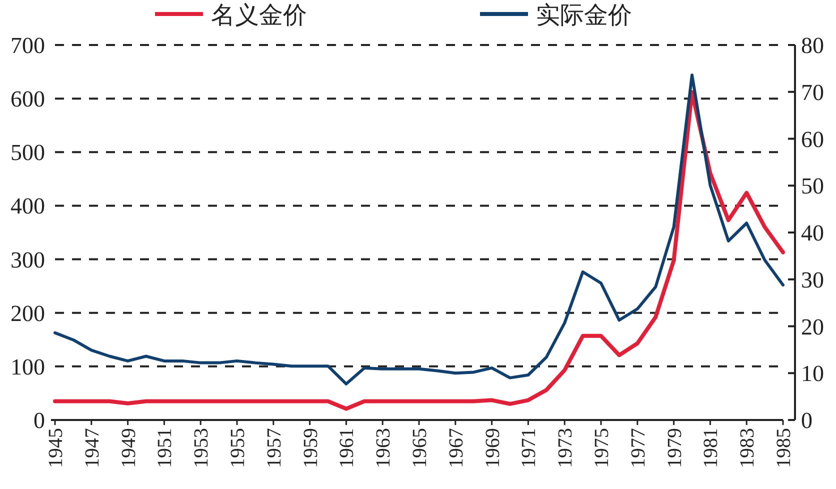  I want to click on y2-tick-label: 40, so click(812, 233).